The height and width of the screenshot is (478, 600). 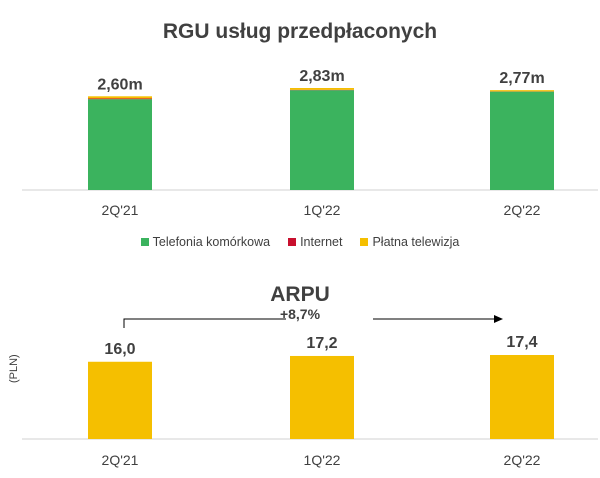 I want to click on arpu-axis-label: (PLN), so click(x=14, y=368).